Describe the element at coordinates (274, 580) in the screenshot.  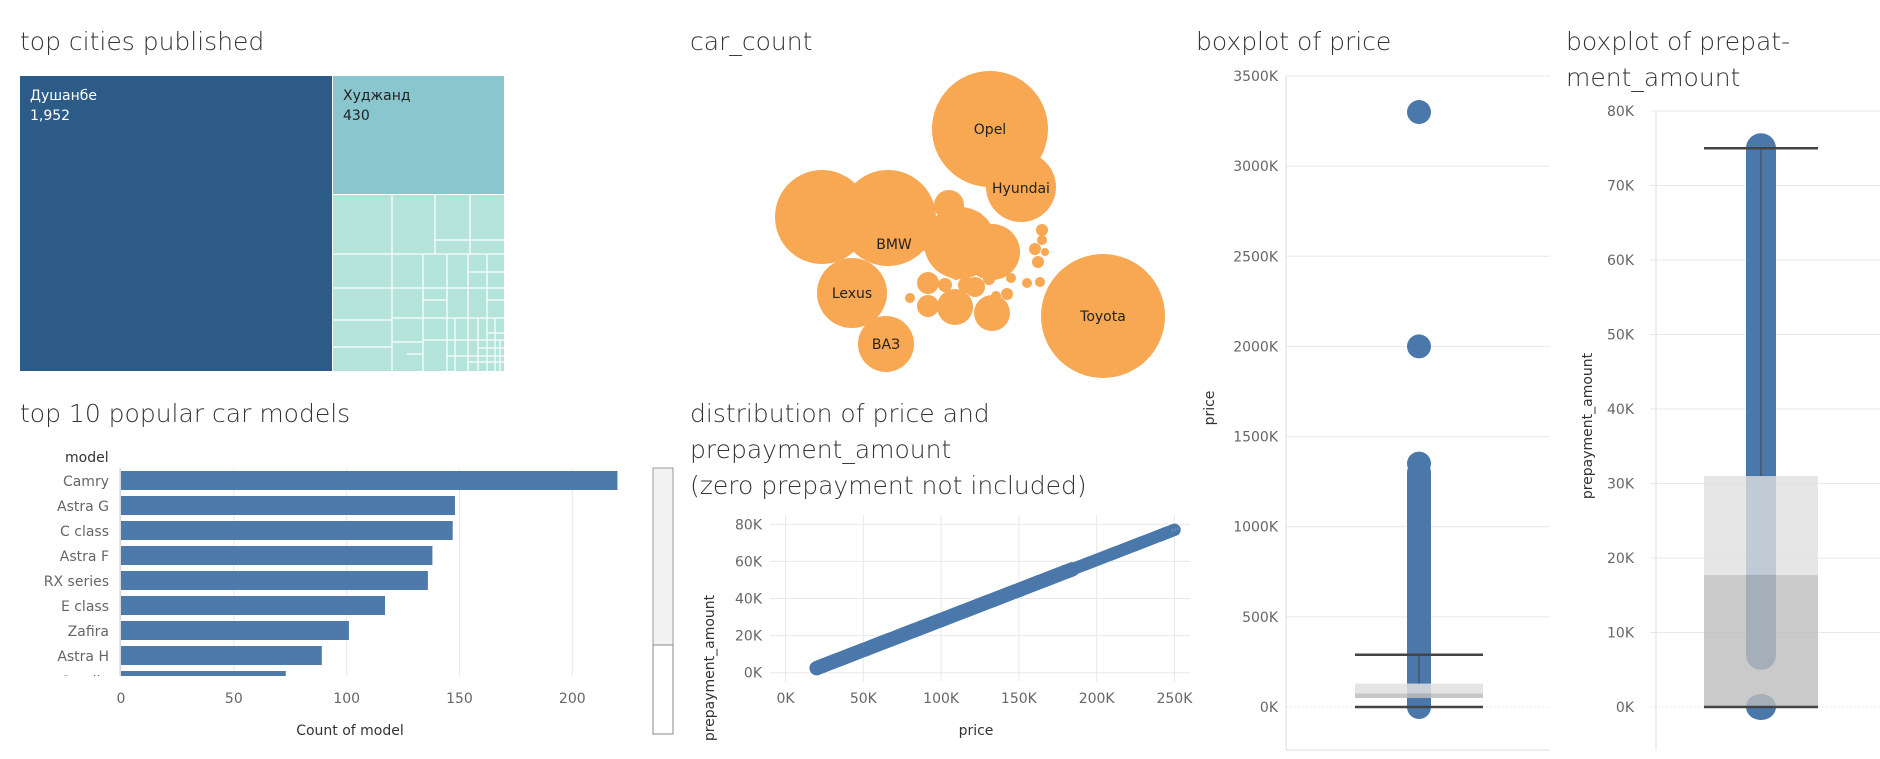
I see `bar-rx-series` at that location.